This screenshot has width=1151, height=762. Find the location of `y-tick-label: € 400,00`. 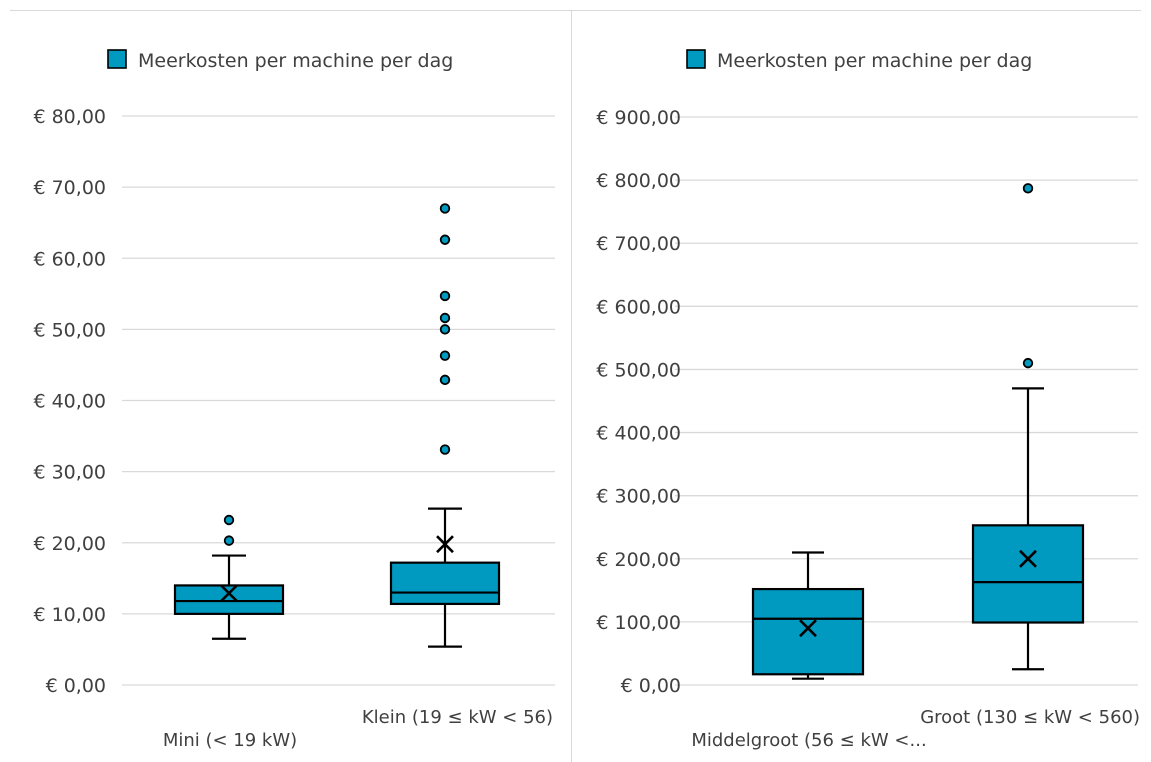

y-tick-label: € 400,00 is located at coordinates (638, 434).